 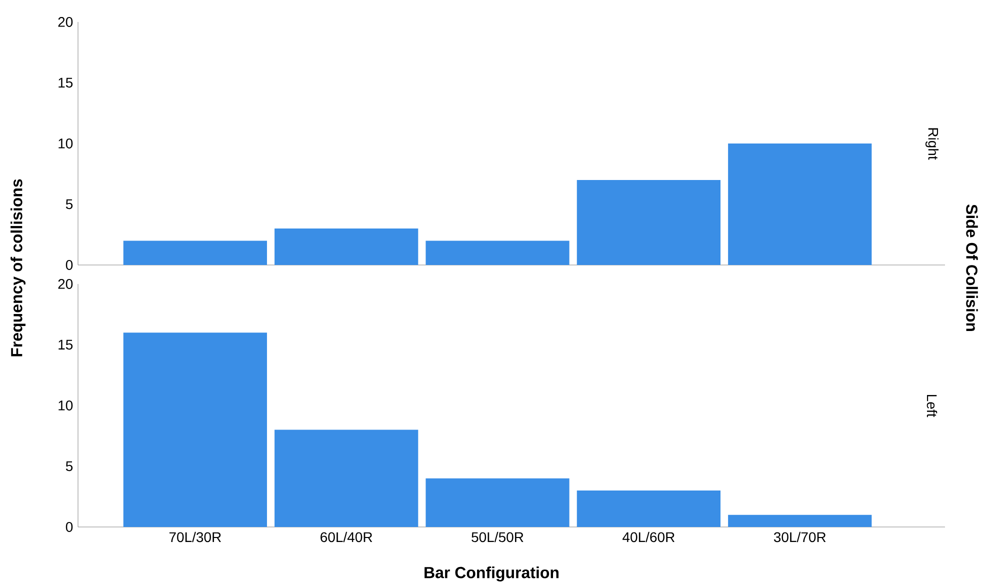 I want to click on x-tick-label: 40L/60R, so click(x=648, y=537).